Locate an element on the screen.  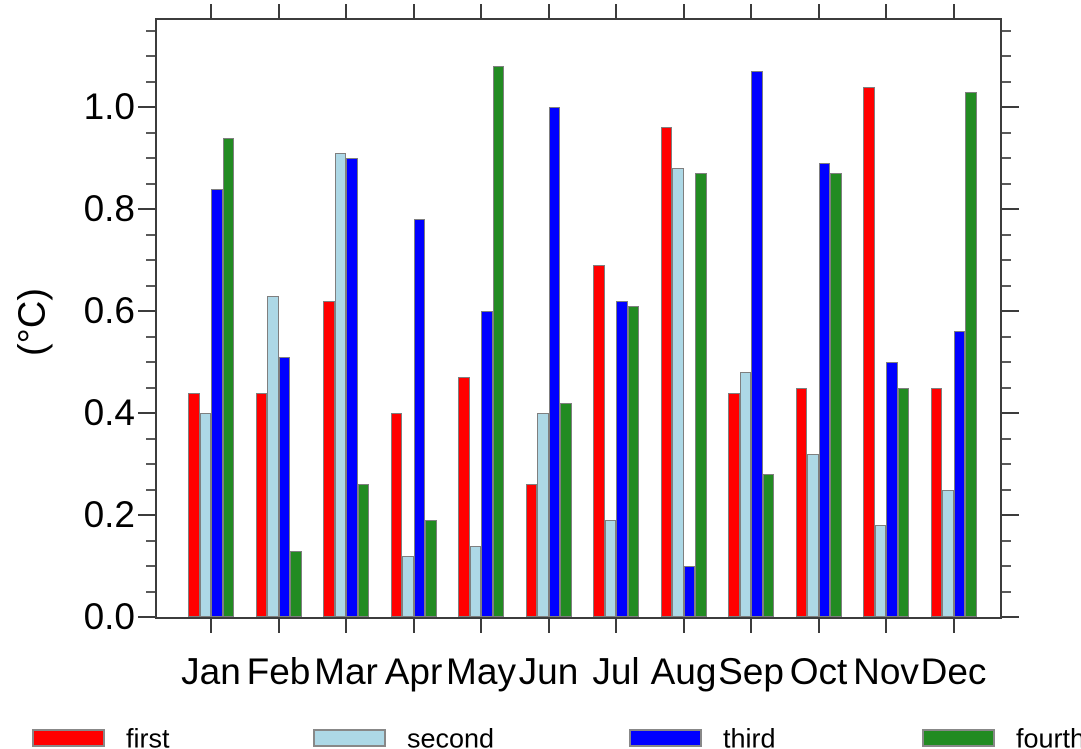
bar-sep-third is located at coordinates (757, 344).